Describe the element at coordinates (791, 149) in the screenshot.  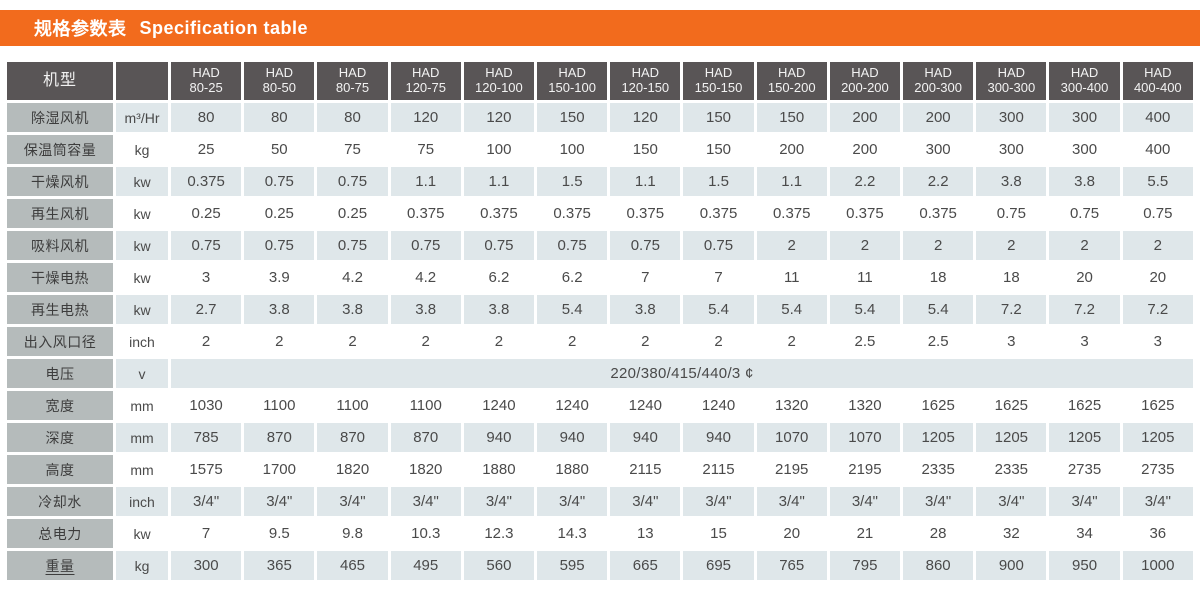
I see `spec-value-cell: 200` at that location.